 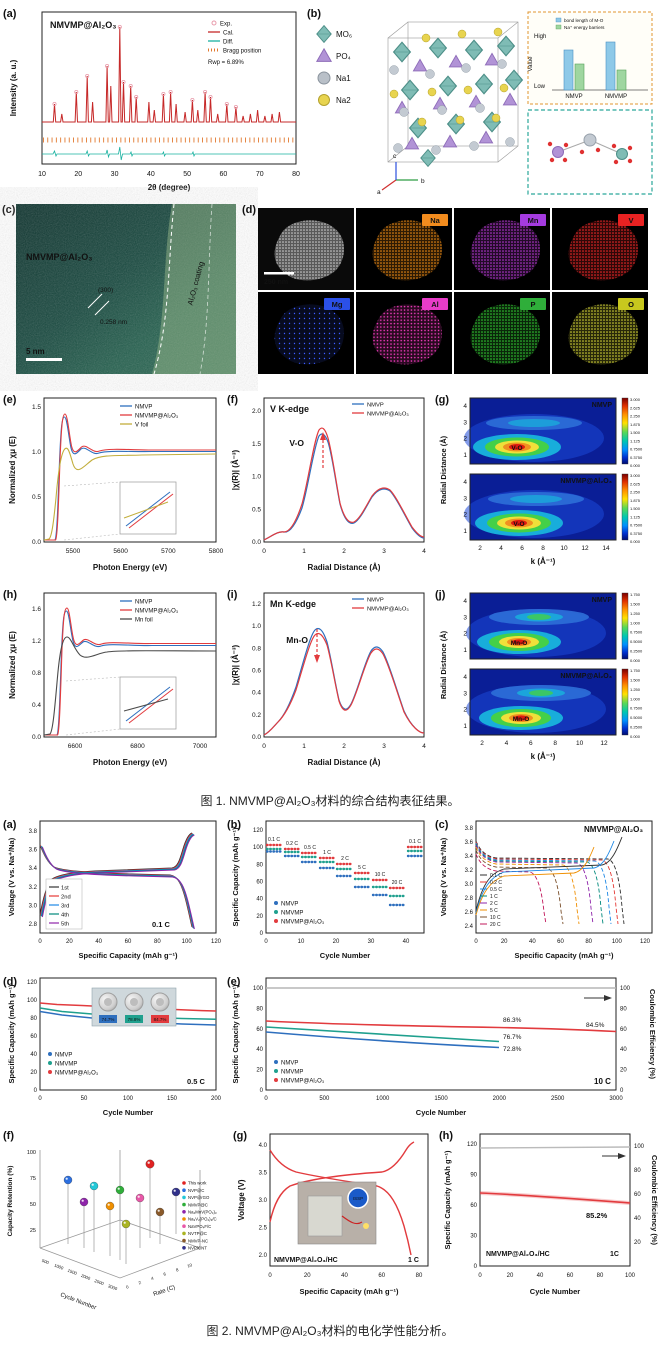 I want to click on eds-tile-na: Na, so click(x=404, y=249).